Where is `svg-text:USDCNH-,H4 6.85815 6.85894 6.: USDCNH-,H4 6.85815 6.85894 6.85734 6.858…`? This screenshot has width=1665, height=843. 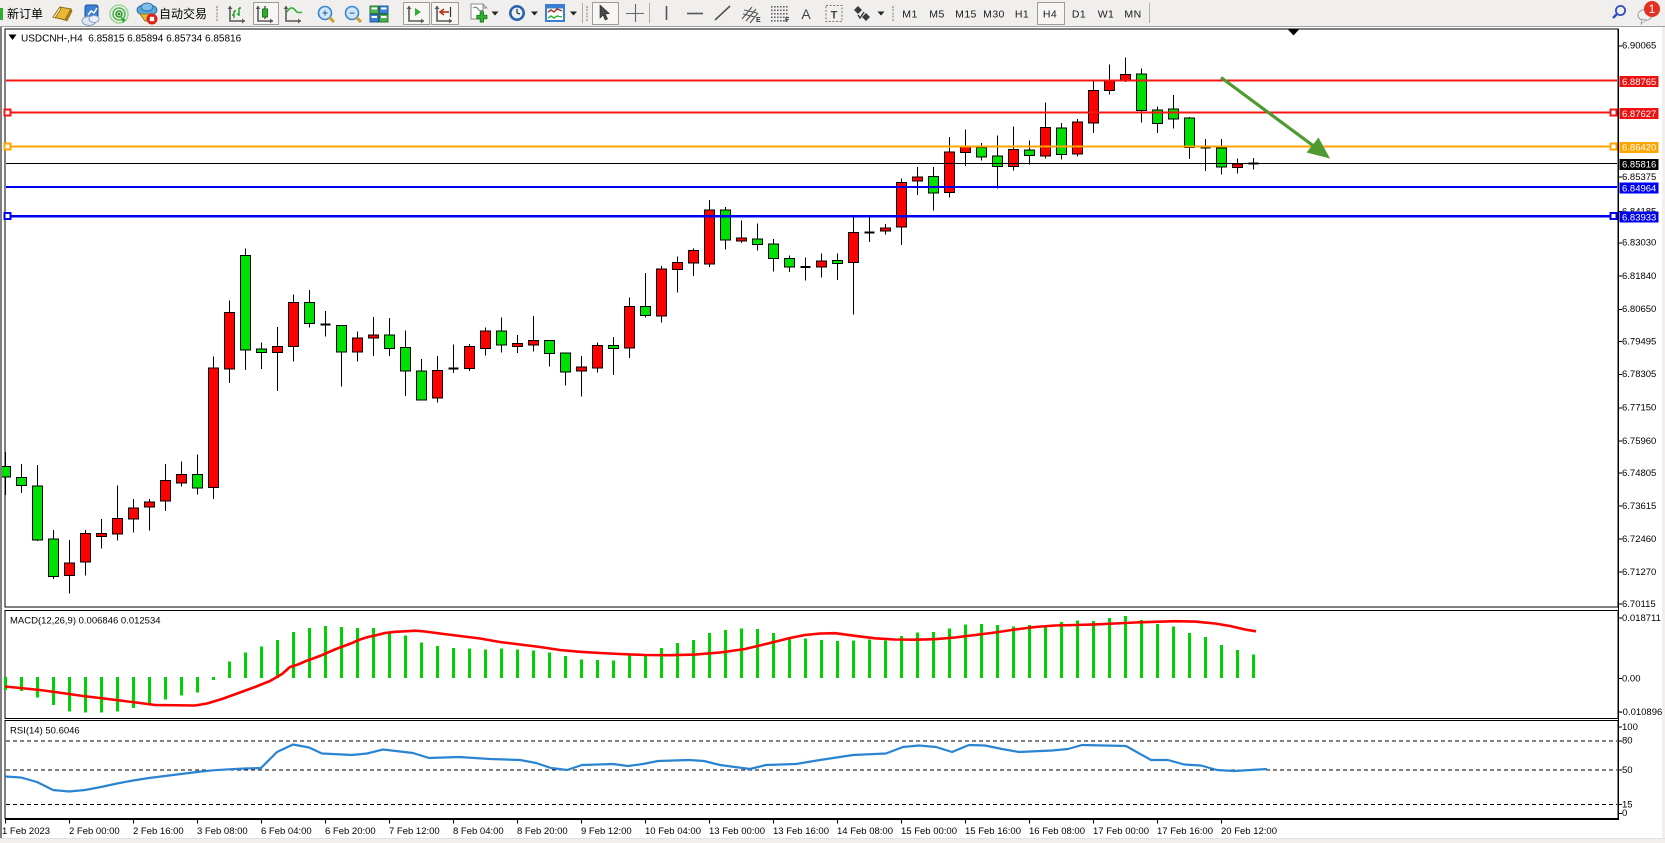 svg-text:USDCNH-,H4 6.85815 6.85894 6.: USDCNH-,H4 6.85815 6.85894 6.85734 6.858… is located at coordinates (131, 39).